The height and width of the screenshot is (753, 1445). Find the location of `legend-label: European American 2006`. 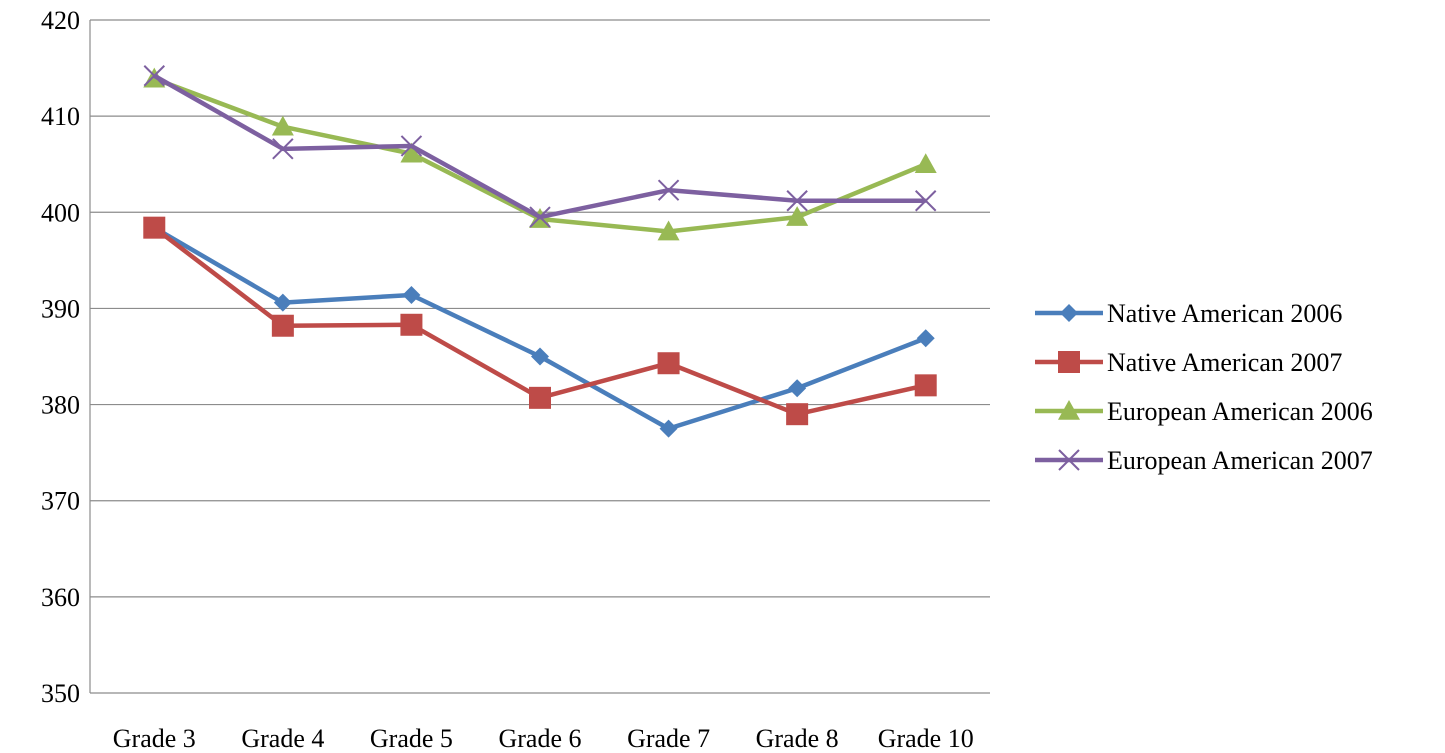

legend-label: European American 2006 is located at coordinates (1240, 411).